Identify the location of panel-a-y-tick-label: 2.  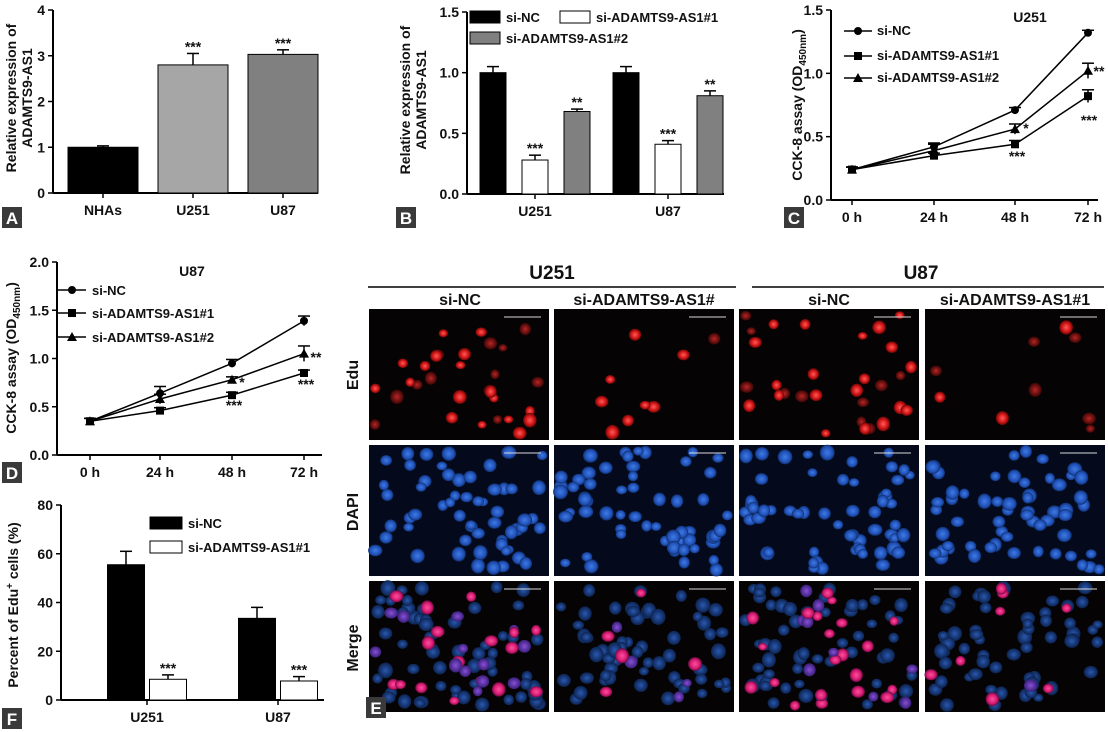
(41, 102).